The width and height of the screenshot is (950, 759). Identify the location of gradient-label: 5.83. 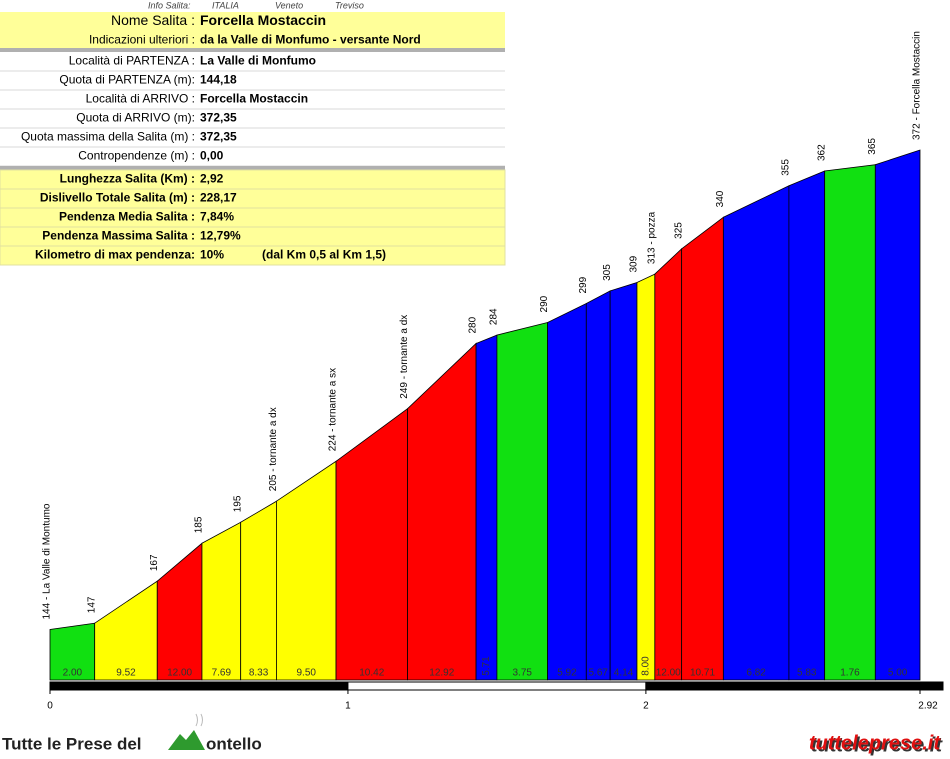
(807, 673).